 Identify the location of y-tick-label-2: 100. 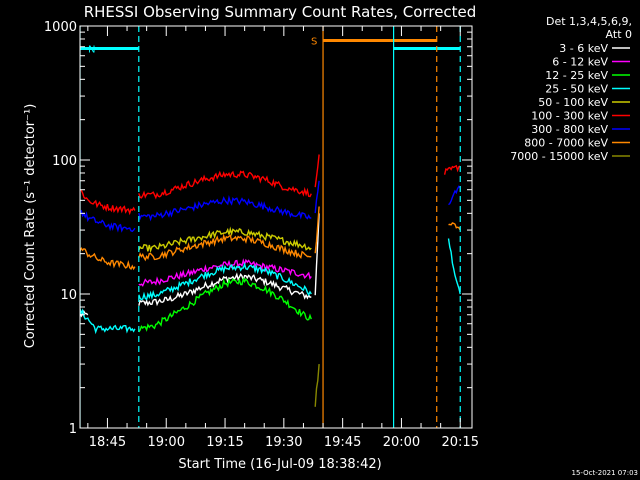
(64, 161).